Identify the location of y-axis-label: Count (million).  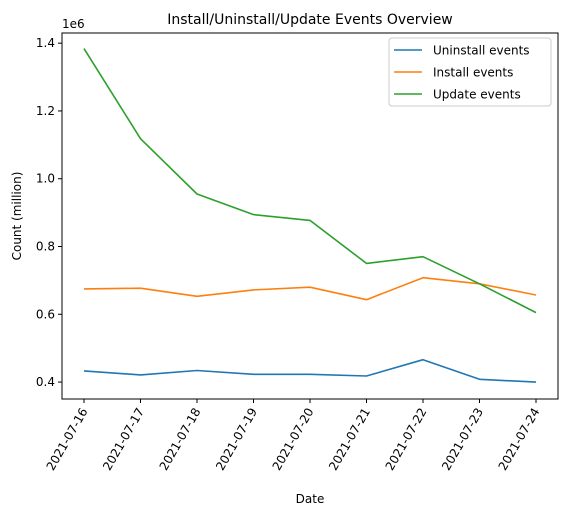
(17, 216).